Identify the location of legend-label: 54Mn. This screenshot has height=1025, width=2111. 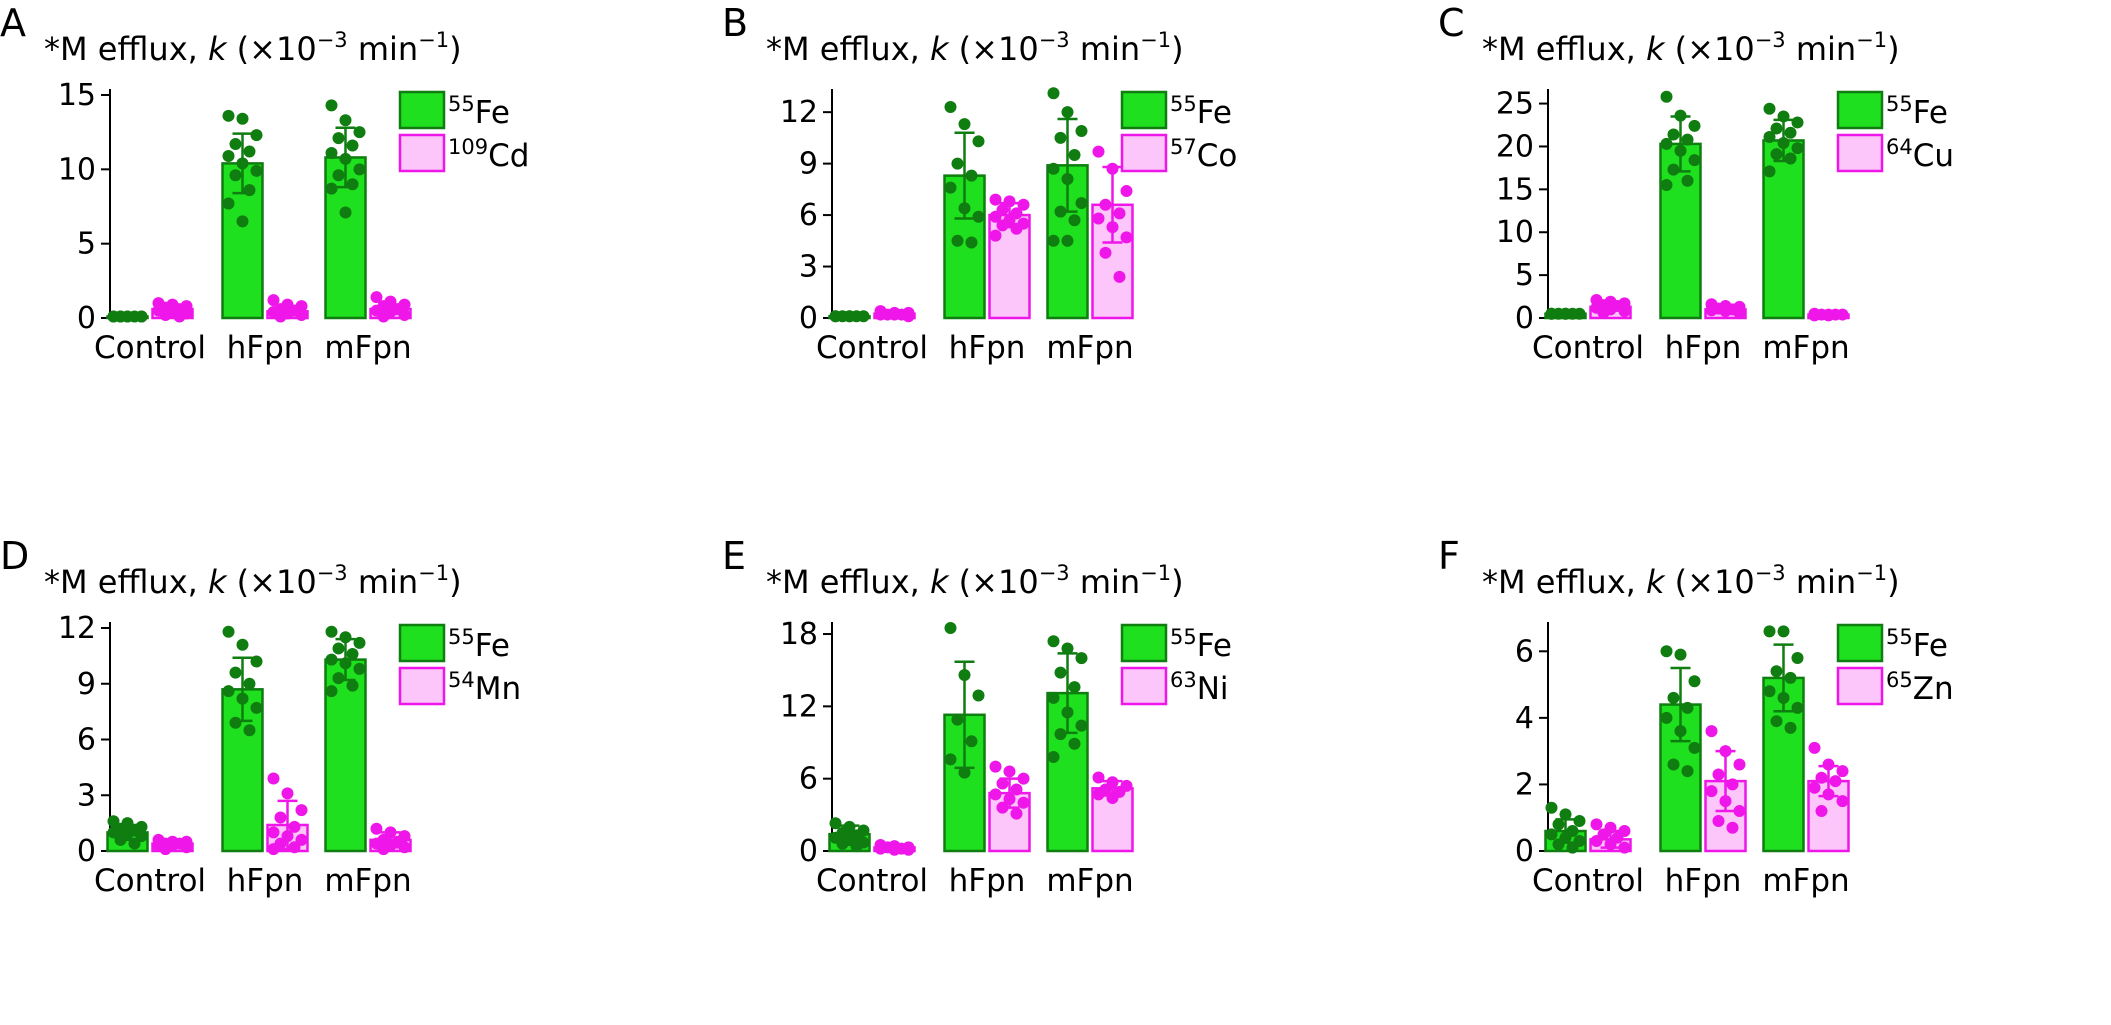
(484, 687).